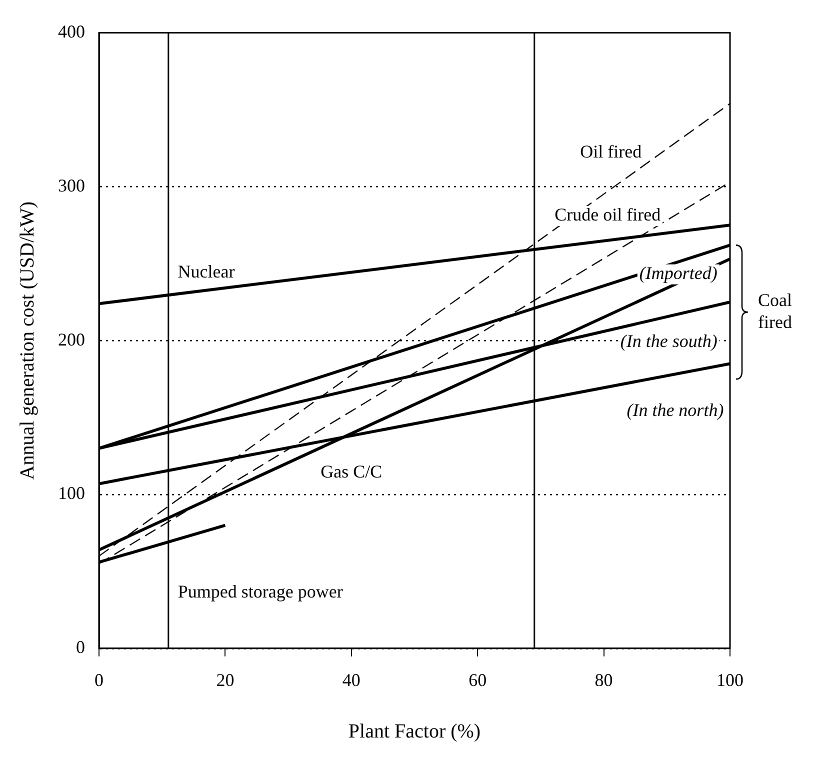  I want to click on x-tick-label: 40, so click(351, 680).